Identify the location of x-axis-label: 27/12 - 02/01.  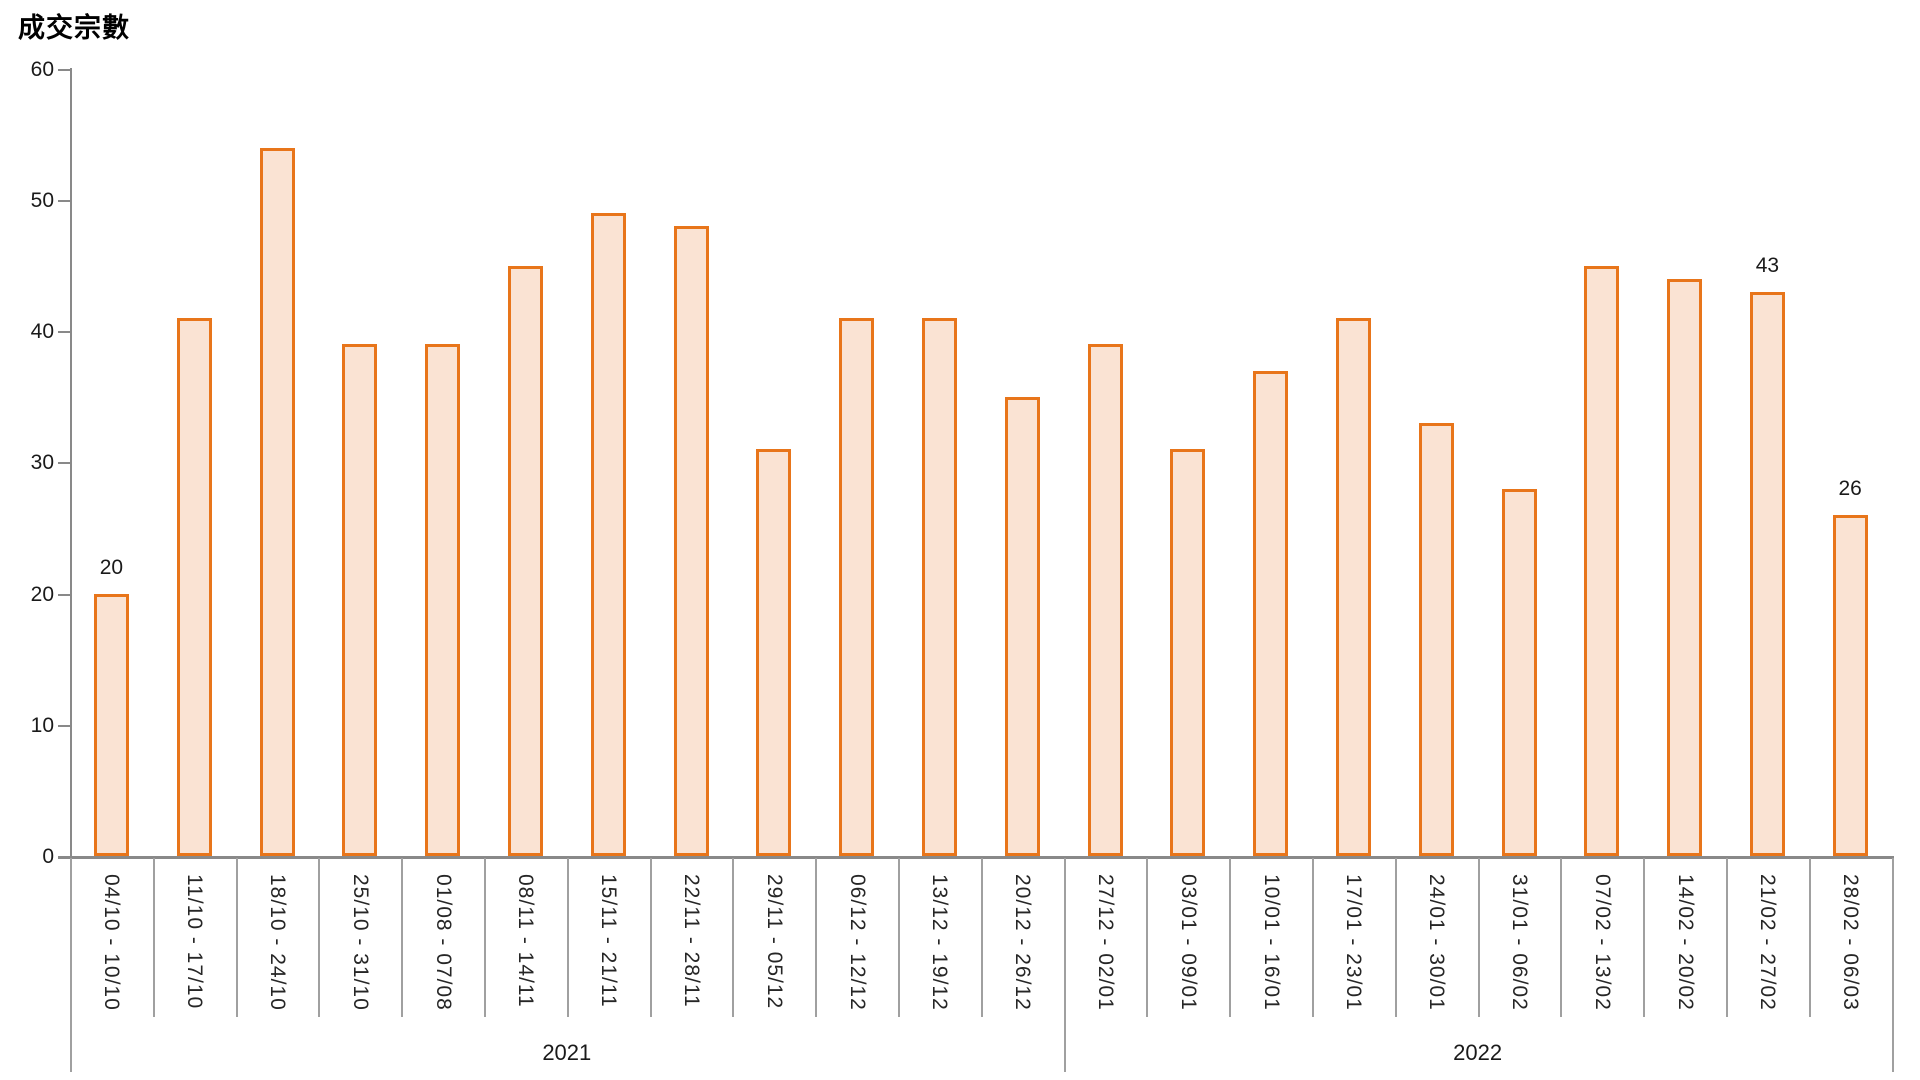
(1105, 942).